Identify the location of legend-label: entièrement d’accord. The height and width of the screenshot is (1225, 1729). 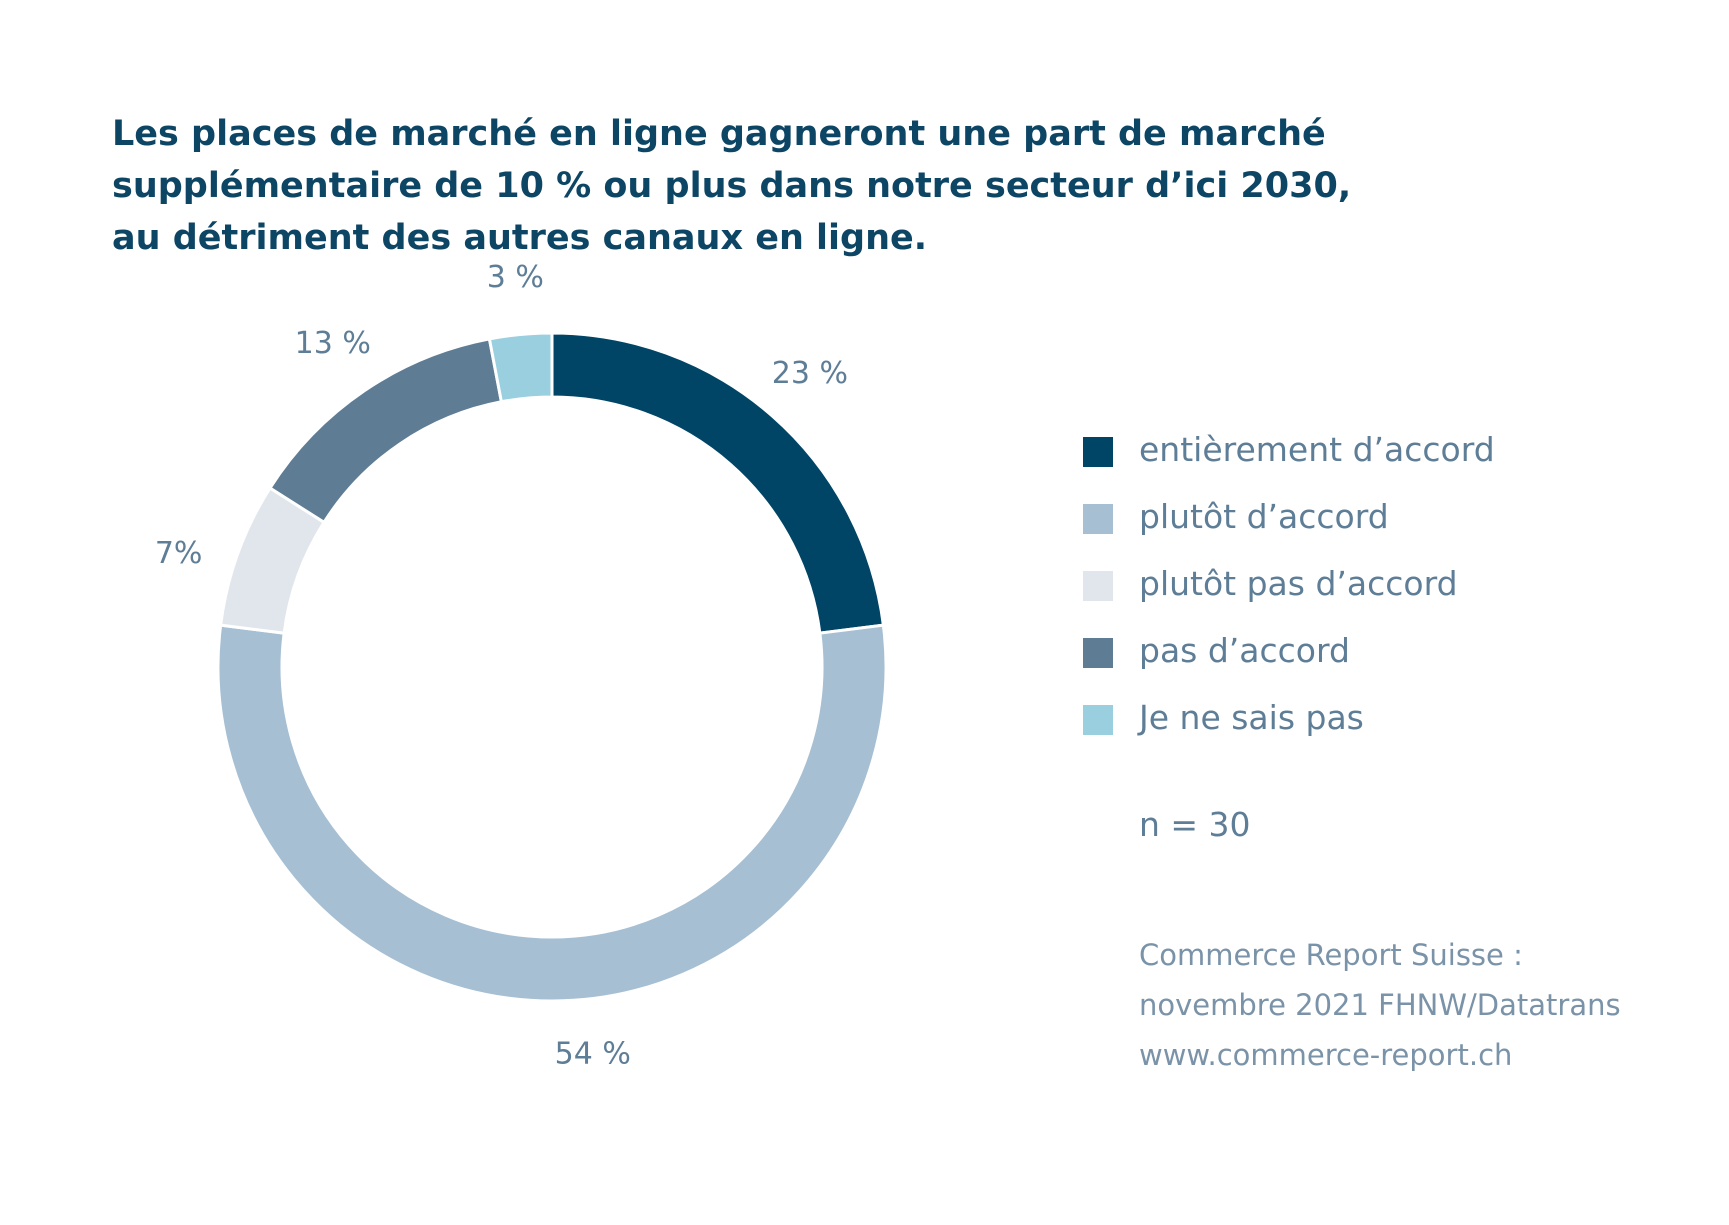
(1317, 449).